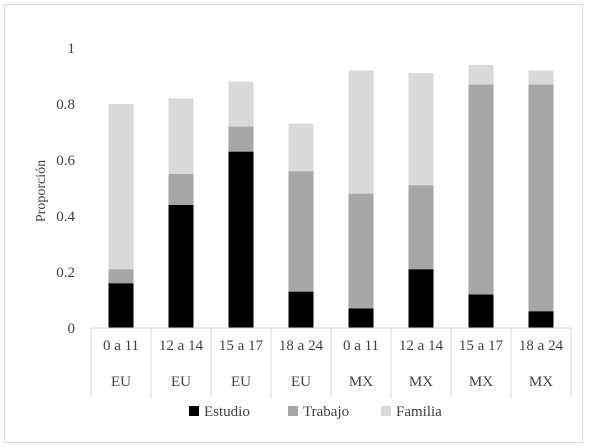 Image resolution: width=589 pixels, height=448 pixels. Describe the element at coordinates (326, 412) in the screenshot. I see `legend-label-trabajo: Trabajo` at that location.